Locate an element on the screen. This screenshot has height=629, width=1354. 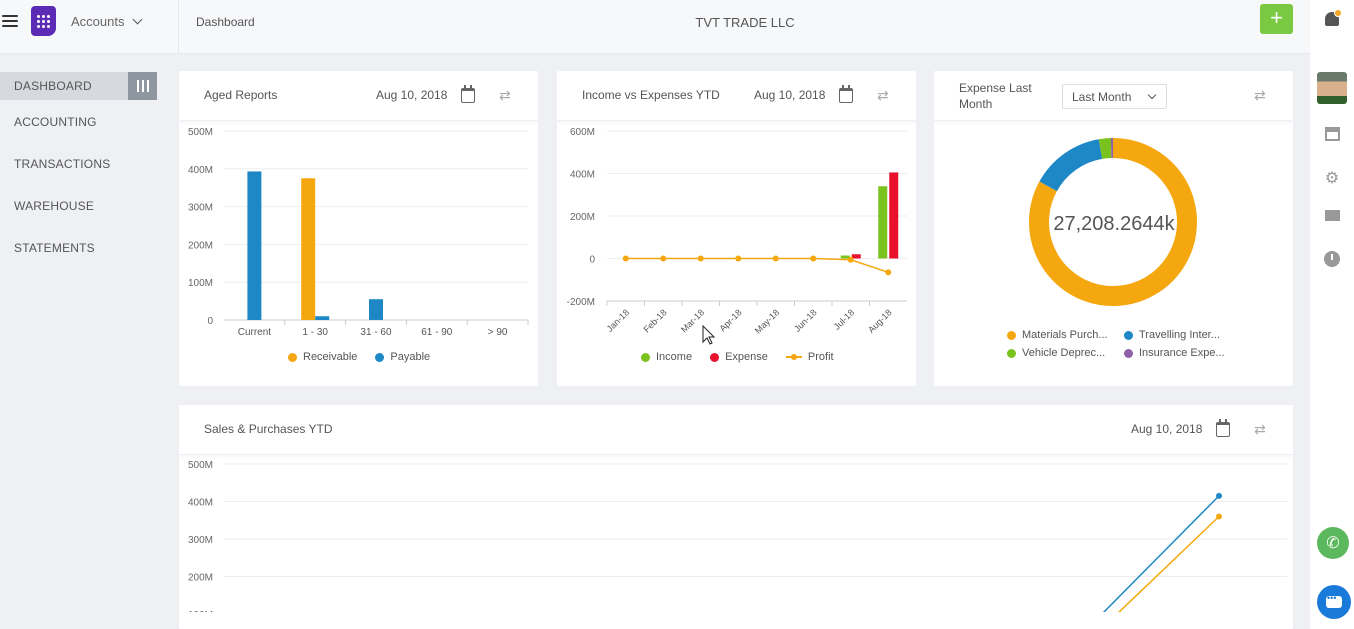
legend-income: Income is located at coordinates (666, 357).